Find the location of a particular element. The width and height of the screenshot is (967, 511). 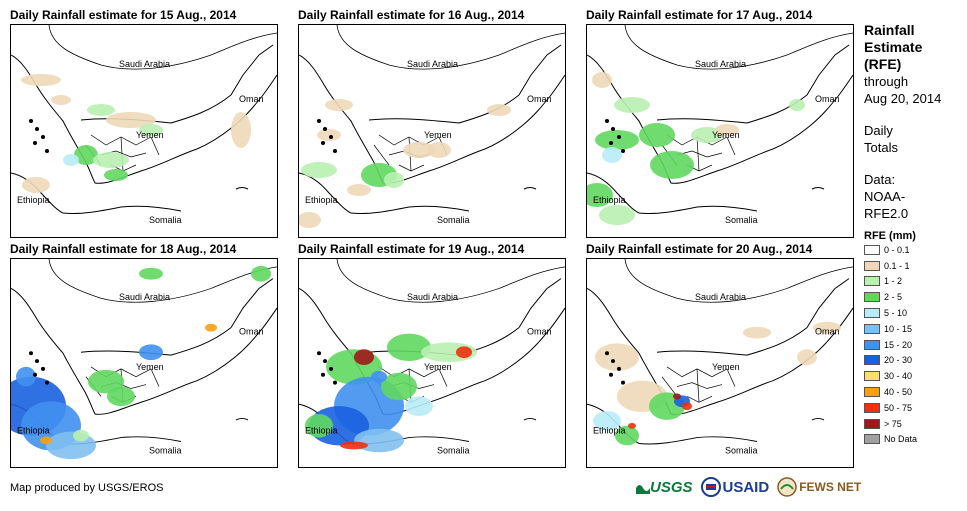

legend-title-line: (RFE) is located at coordinates (883, 64).